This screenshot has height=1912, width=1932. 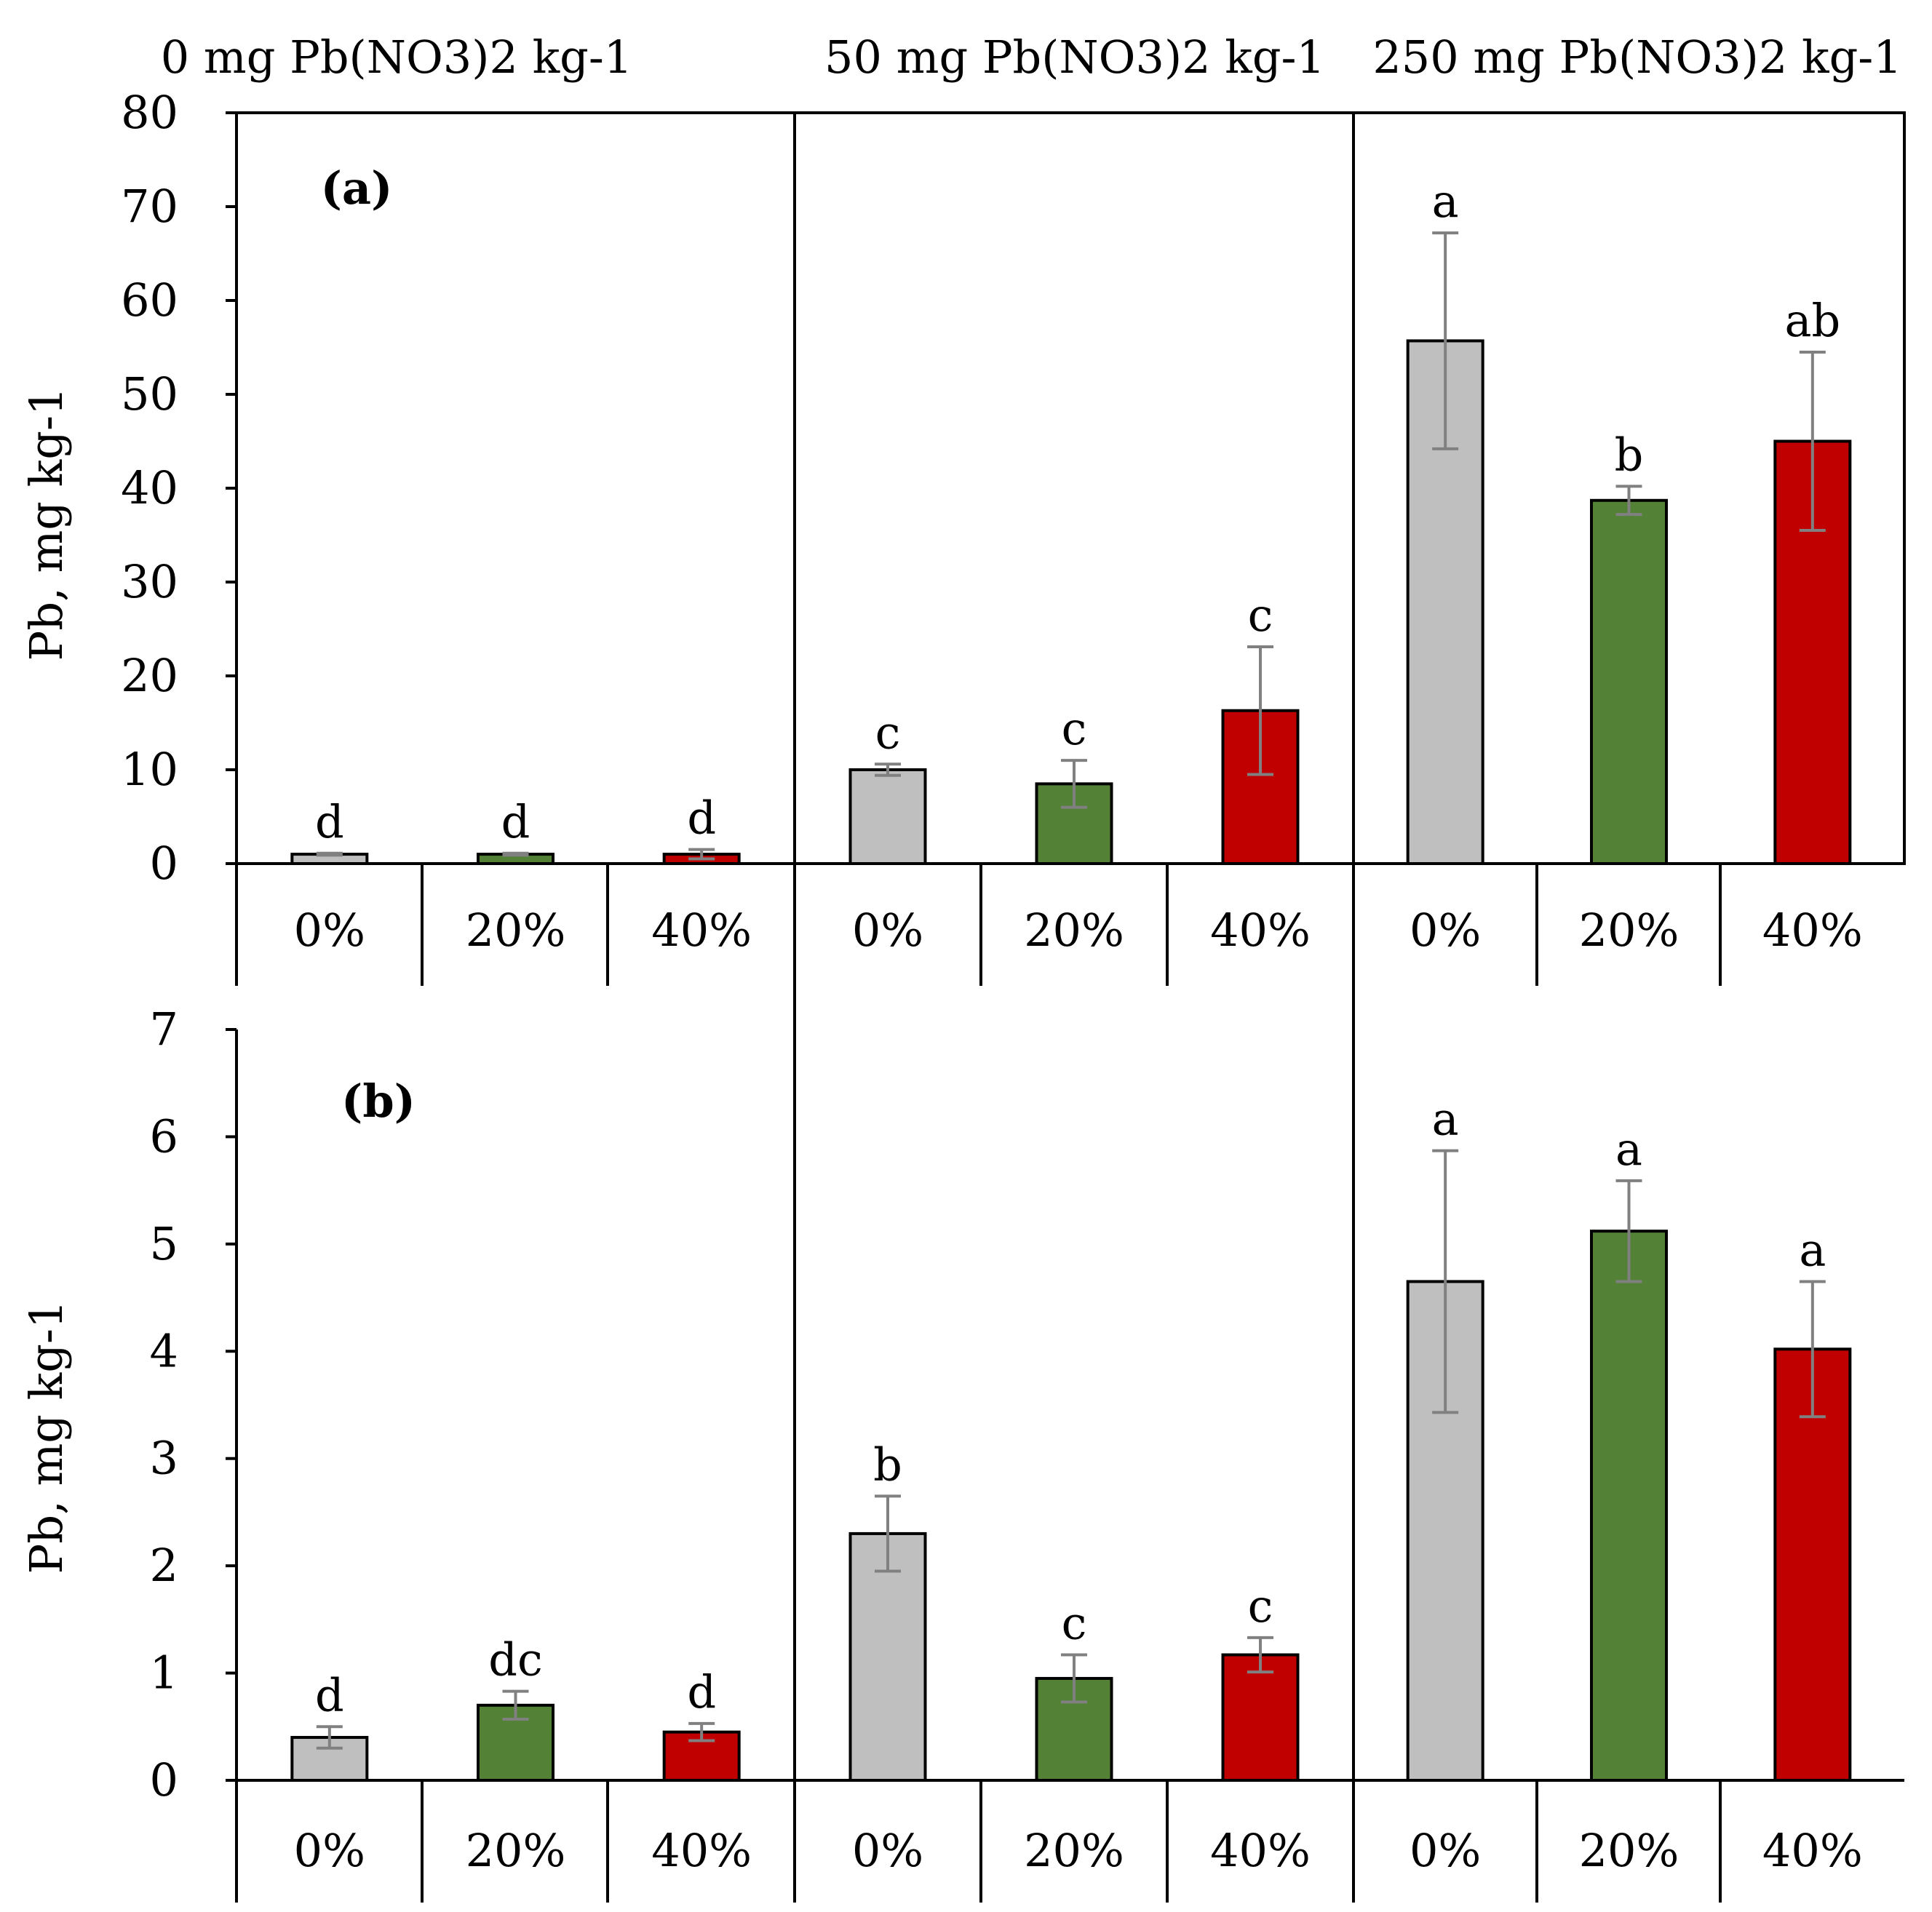 What do you see at coordinates (149, 394) in the screenshot?
I see `panel-a-ytick-label: 50` at bounding box center [149, 394].